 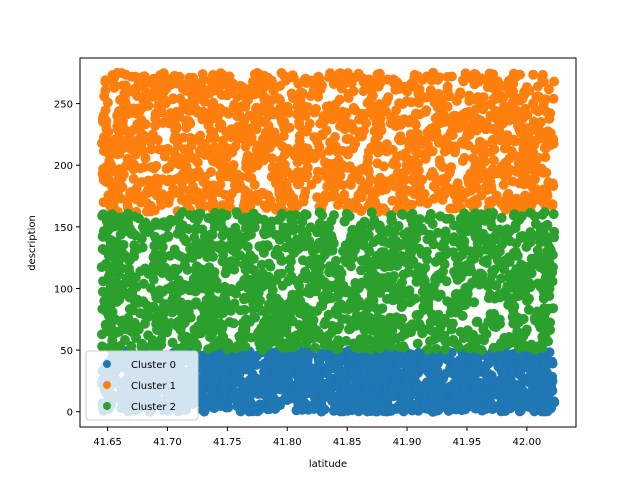 What do you see at coordinates (347, 442) in the screenshot?
I see `x-tick-label: 41.85` at bounding box center [347, 442].